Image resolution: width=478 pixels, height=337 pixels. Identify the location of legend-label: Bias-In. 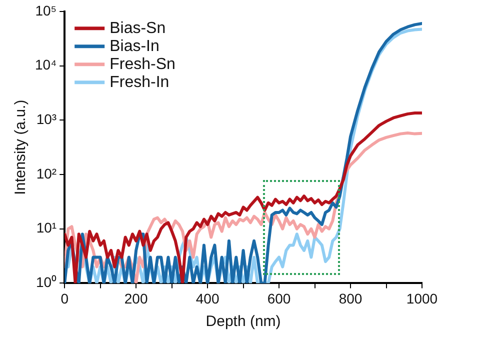
(135, 46).